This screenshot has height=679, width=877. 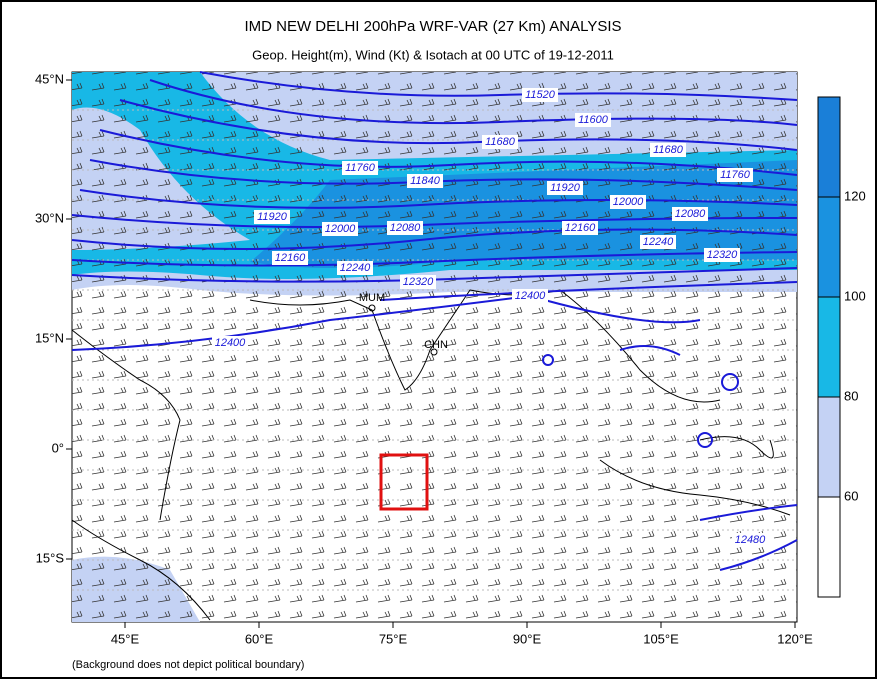 What do you see at coordinates (125, 638) in the screenshot?
I see `lon-label: 45°E` at bounding box center [125, 638].